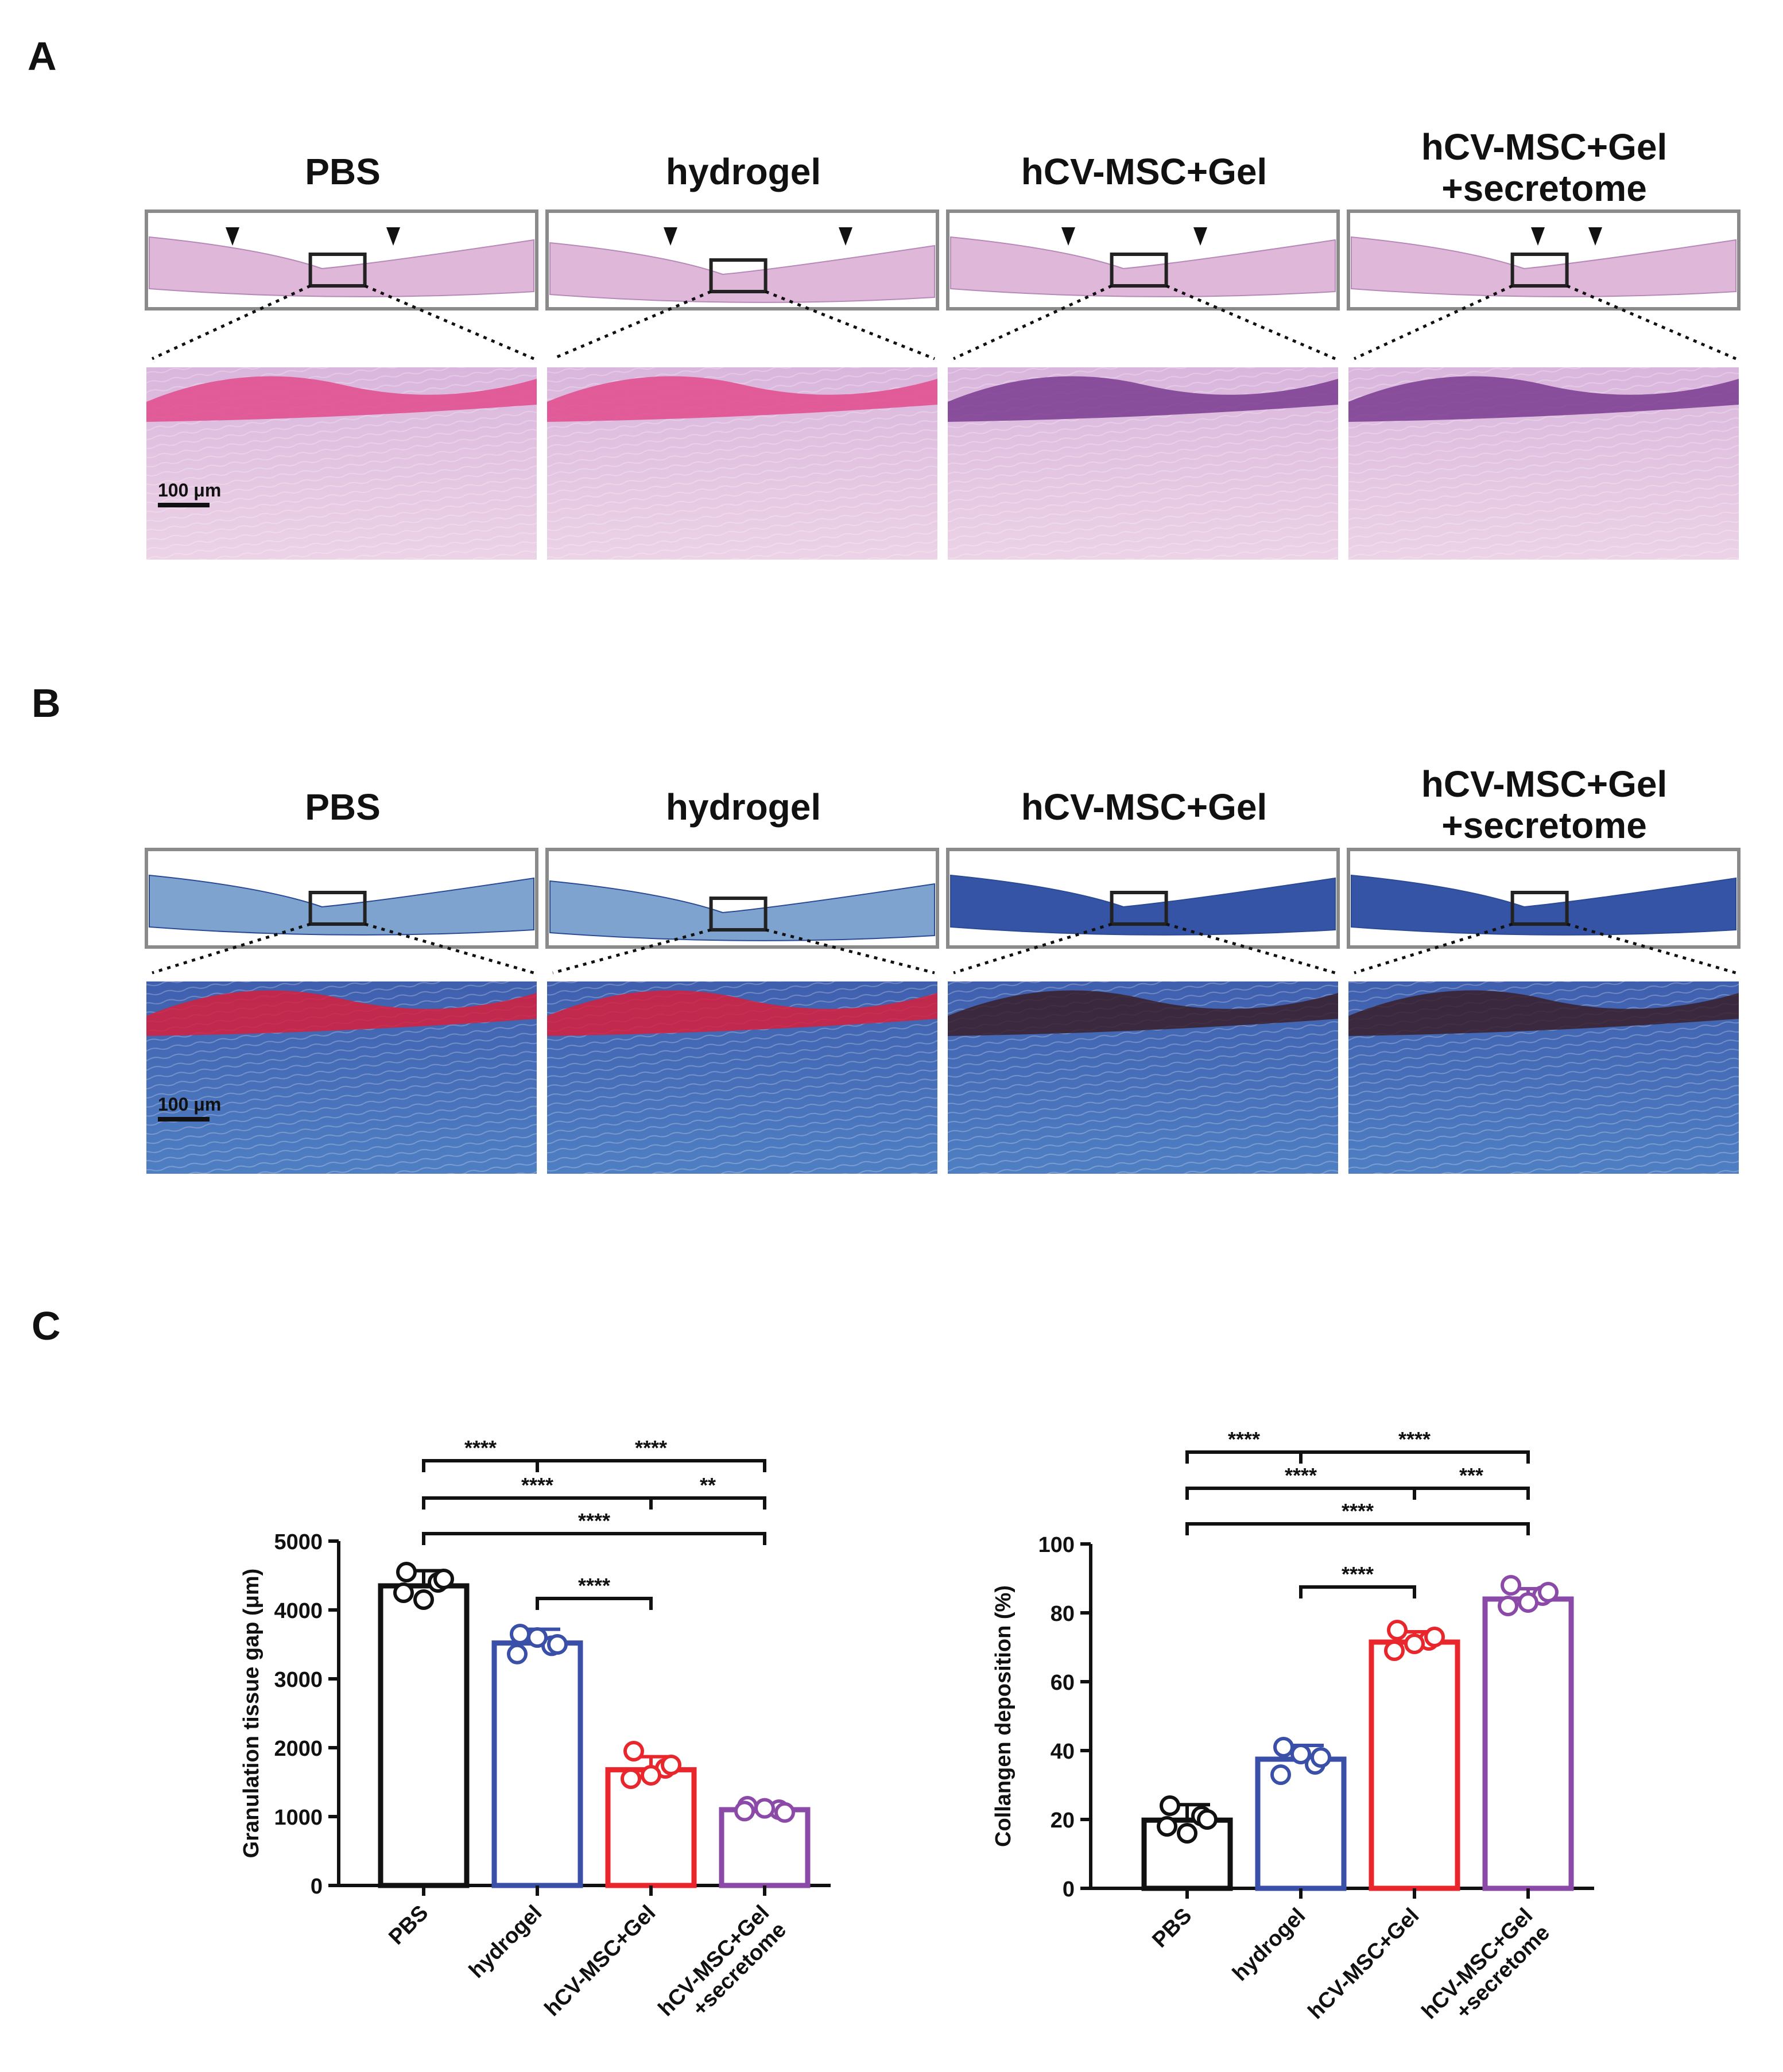 The image size is (1783, 2072). I want to click on y-tick-label: 100, so click(1056, 1545).